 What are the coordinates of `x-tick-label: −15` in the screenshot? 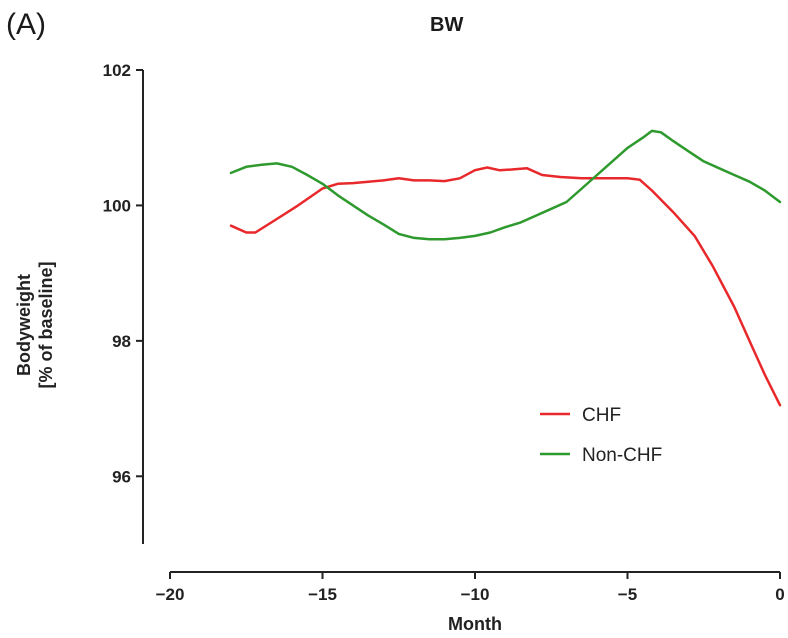 It's located at (322, 594).